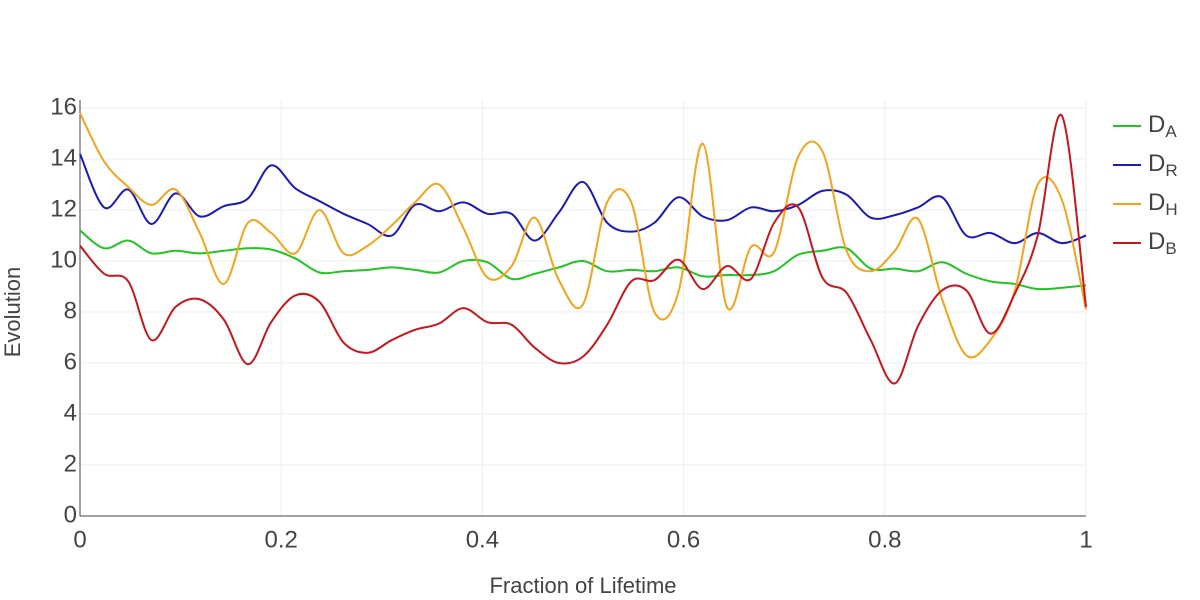  What do you see at coordinates (63, 259) in the screenshot?
I see `y-tick-label: 10` at bounding box center [63, 259].